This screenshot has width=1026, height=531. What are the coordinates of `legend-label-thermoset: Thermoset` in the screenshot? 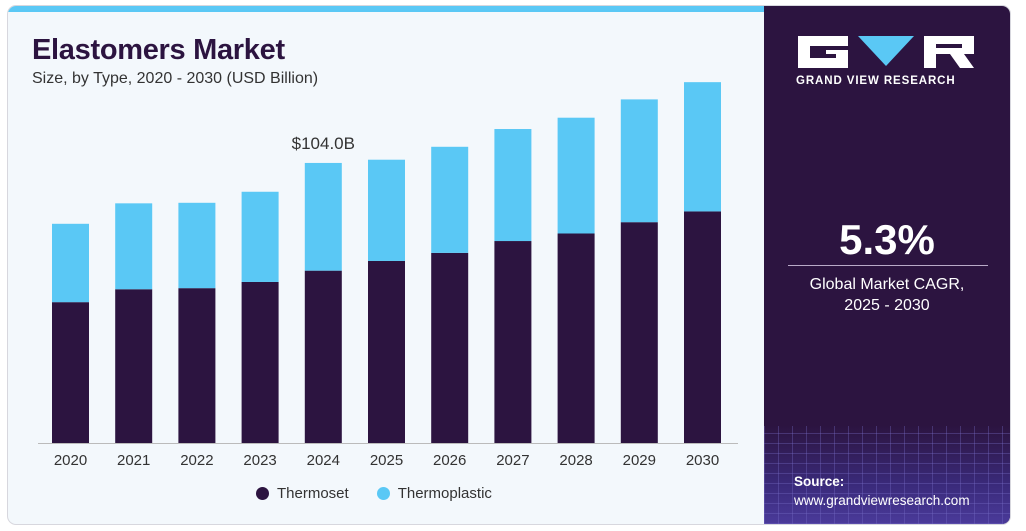 It's located at (313, 493).